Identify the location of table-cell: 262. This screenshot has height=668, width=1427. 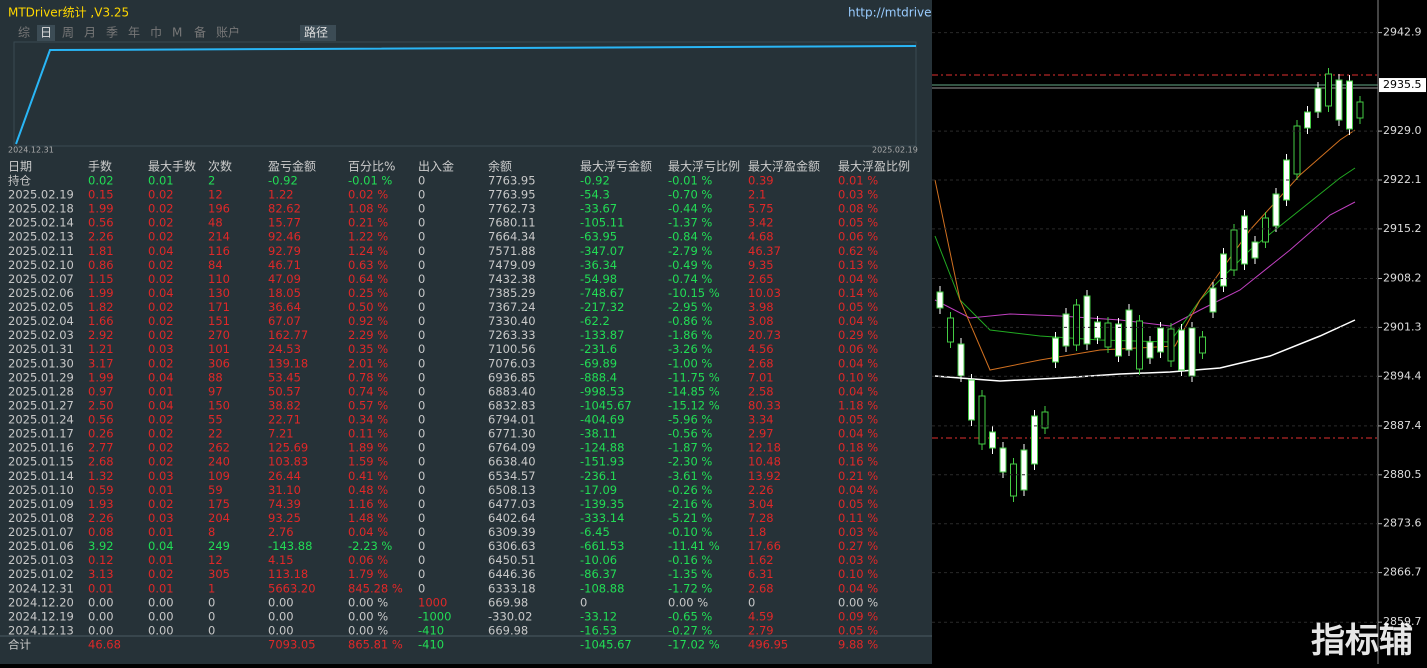
(219, 448).